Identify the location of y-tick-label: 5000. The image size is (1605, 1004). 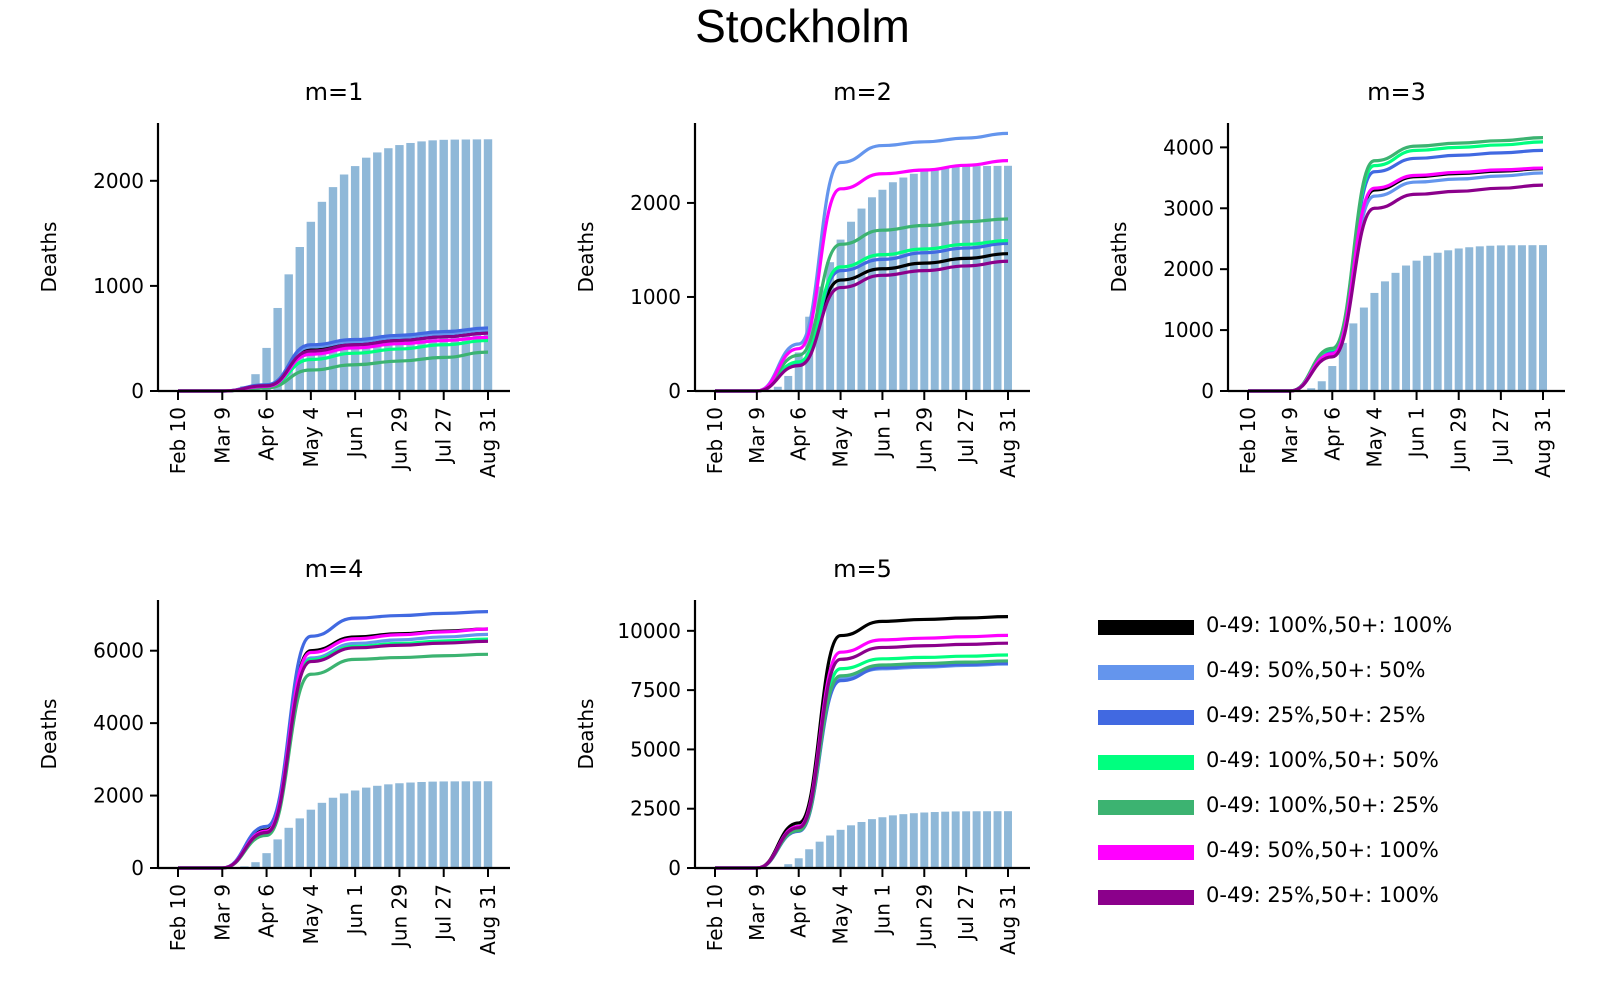
(655, 749).